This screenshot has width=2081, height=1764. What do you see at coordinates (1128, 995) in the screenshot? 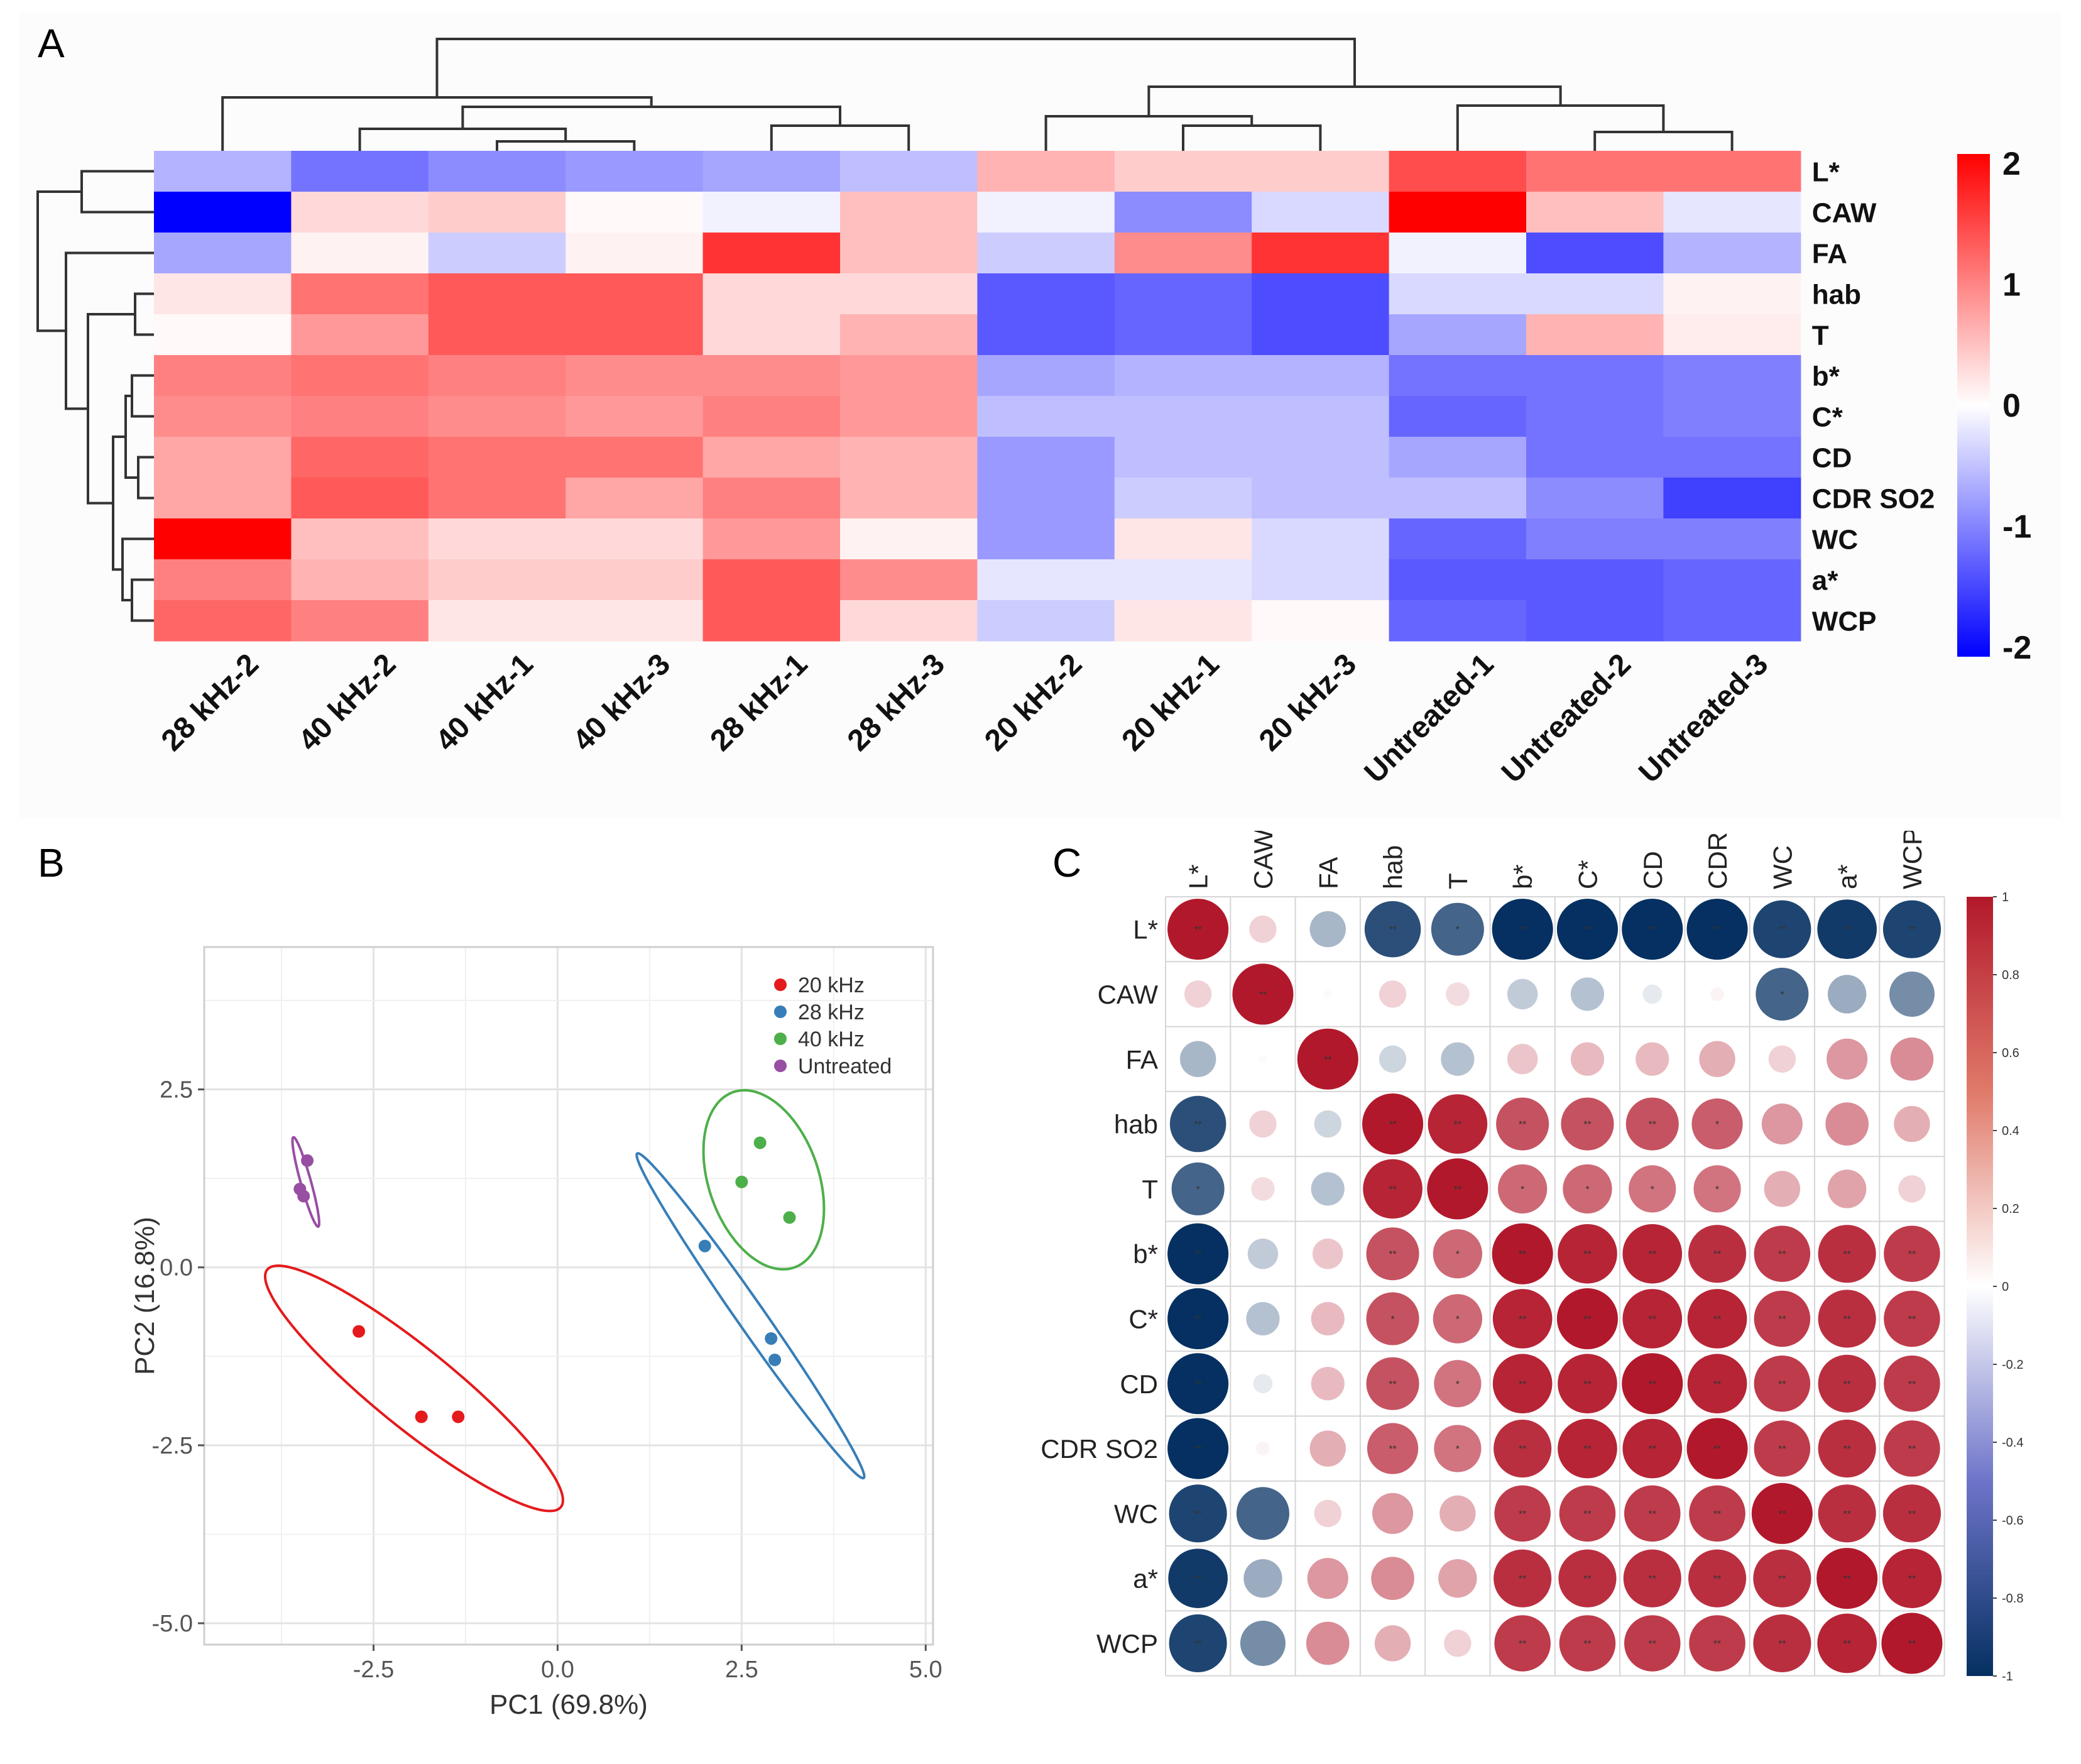
I see `correlation-row-label: CAW` at bounding box center [1128, 995].